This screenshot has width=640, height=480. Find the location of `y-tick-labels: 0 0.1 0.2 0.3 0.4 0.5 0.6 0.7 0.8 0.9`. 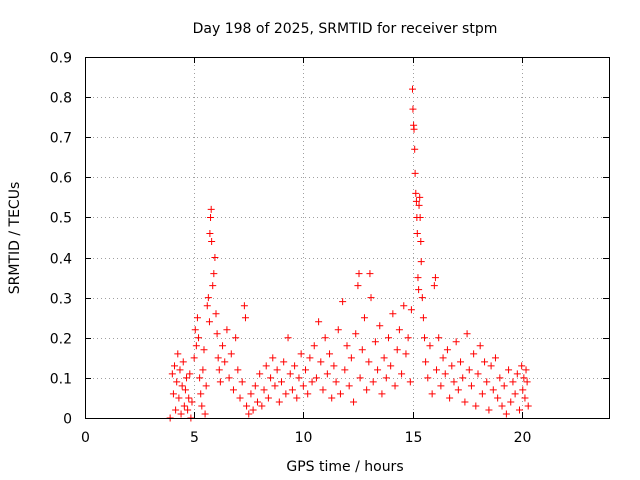

y-tick-labels: 0 0.1 0.2 0.3 0.4 0.5 0.6 0.7 0.8 0.9 is located at coordinates (61, 239).